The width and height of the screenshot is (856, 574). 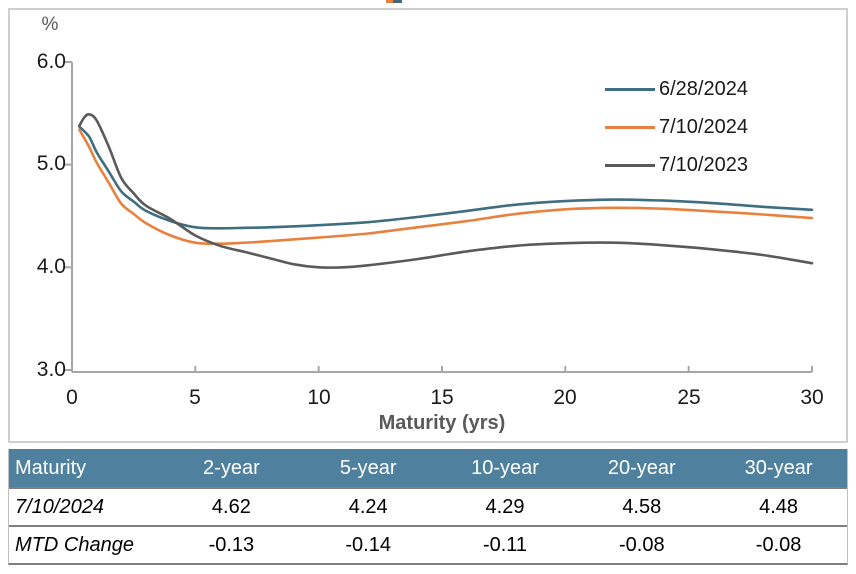 I want to click on table-value: -0.13, so click(x=231, y=544).